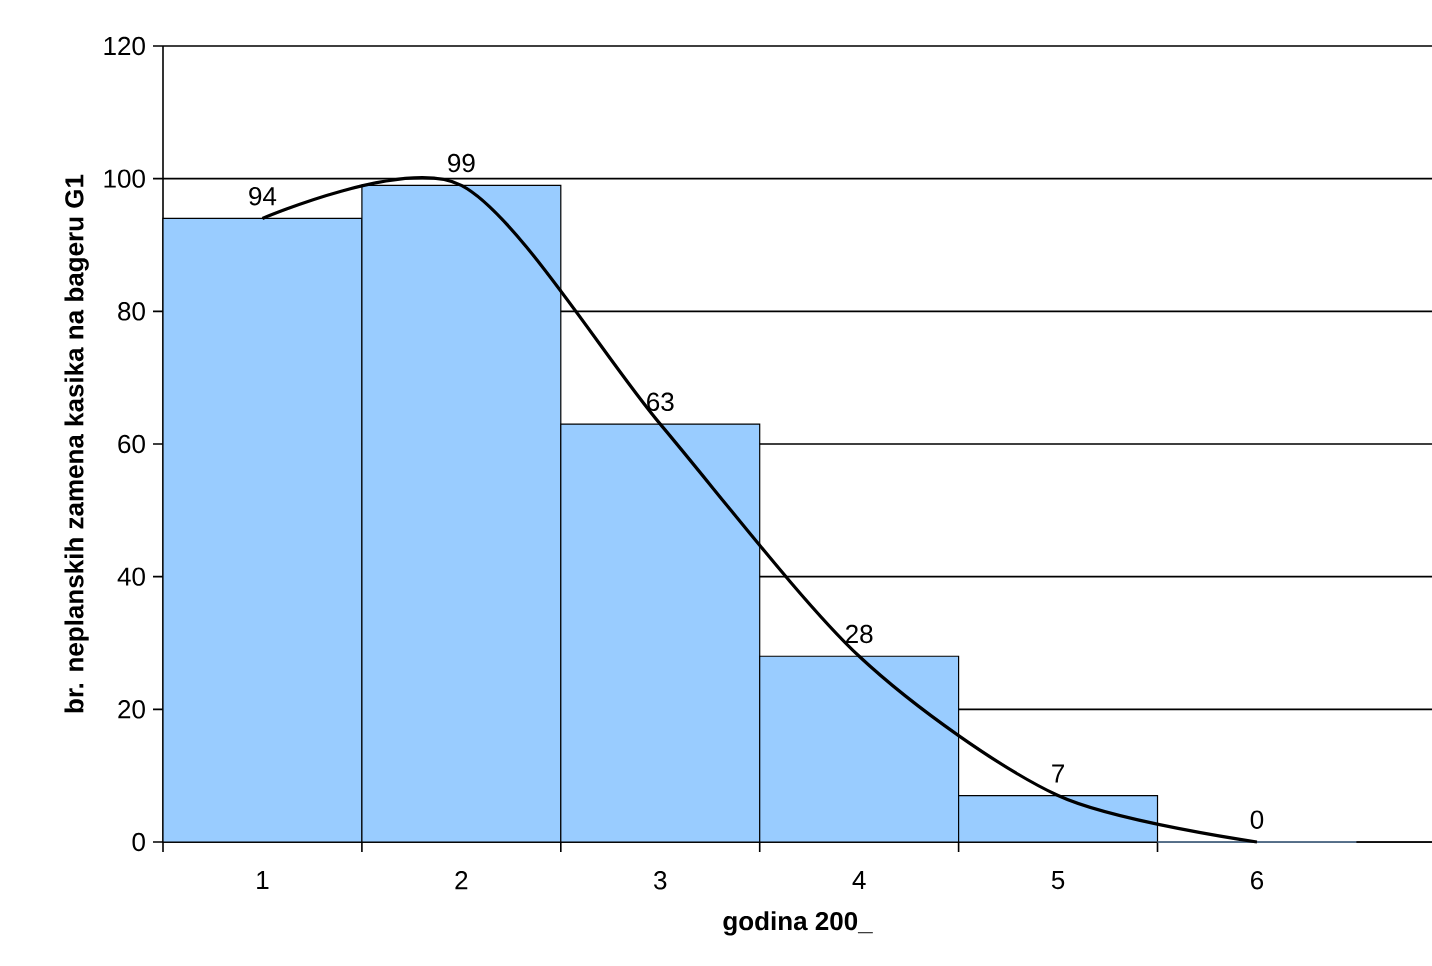 This screenshot has height=966, width=1432. Describe the element at coordinates (461, 880) in the screenshot. I see `x-tick-label: 2` at that location.